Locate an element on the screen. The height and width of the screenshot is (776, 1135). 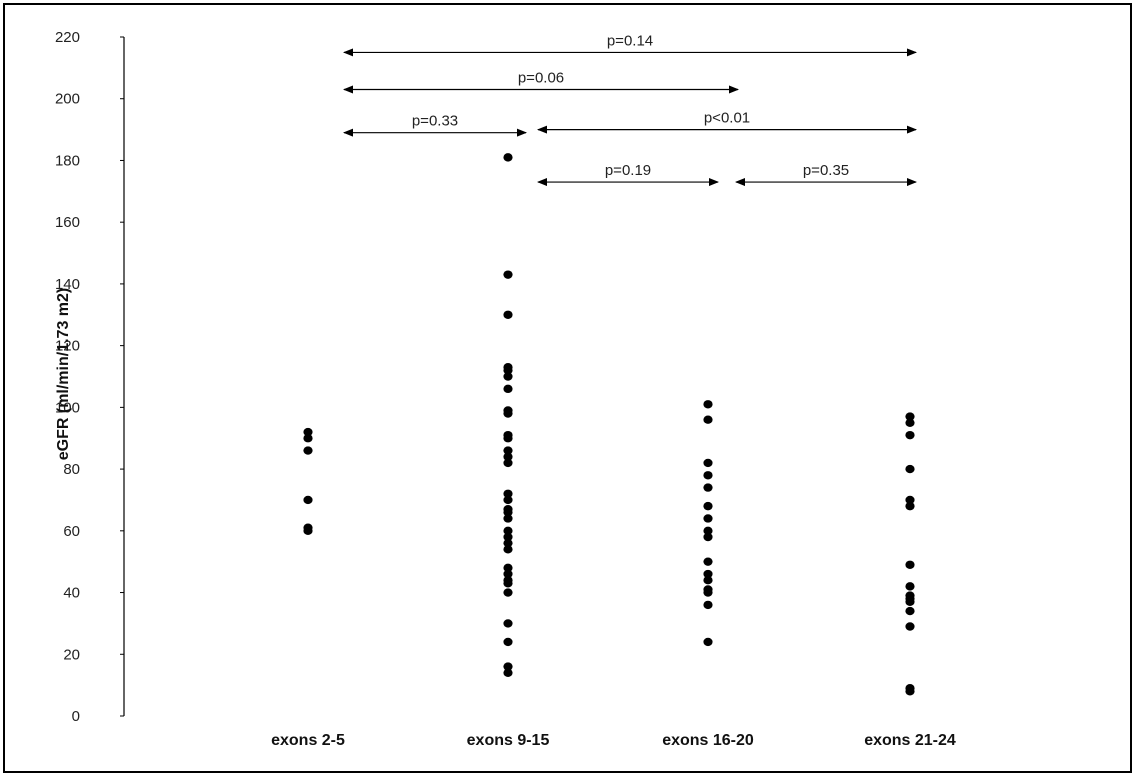
y-axis-label: eGFR (ml/min/1.73 m2) is located at coordinates (63, 374).